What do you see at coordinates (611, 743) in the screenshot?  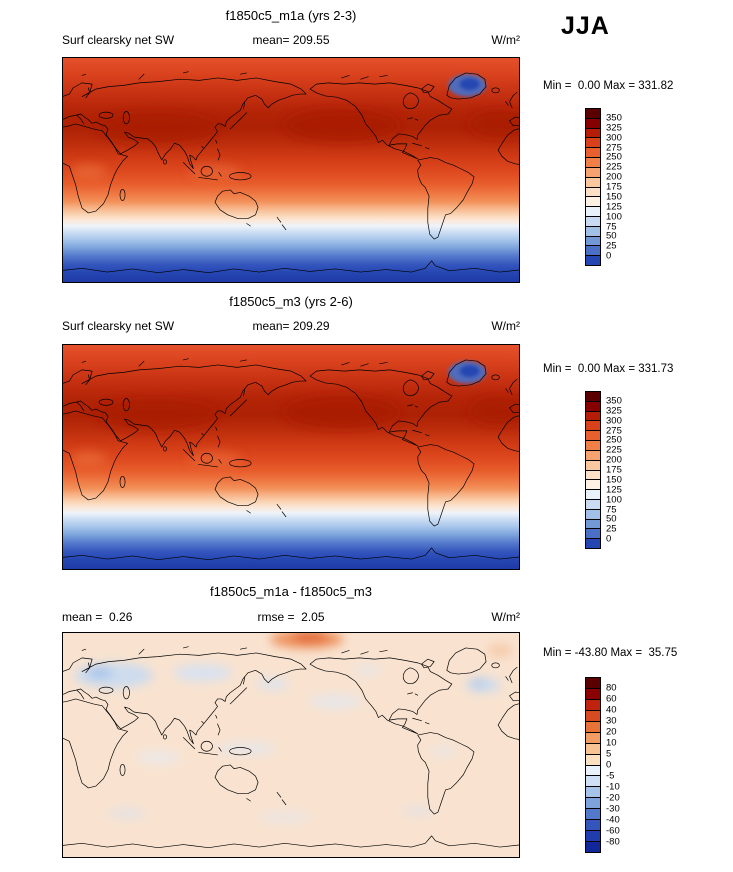 I see `colorbar-tick-label: 10` at bounding box center [611, 743].